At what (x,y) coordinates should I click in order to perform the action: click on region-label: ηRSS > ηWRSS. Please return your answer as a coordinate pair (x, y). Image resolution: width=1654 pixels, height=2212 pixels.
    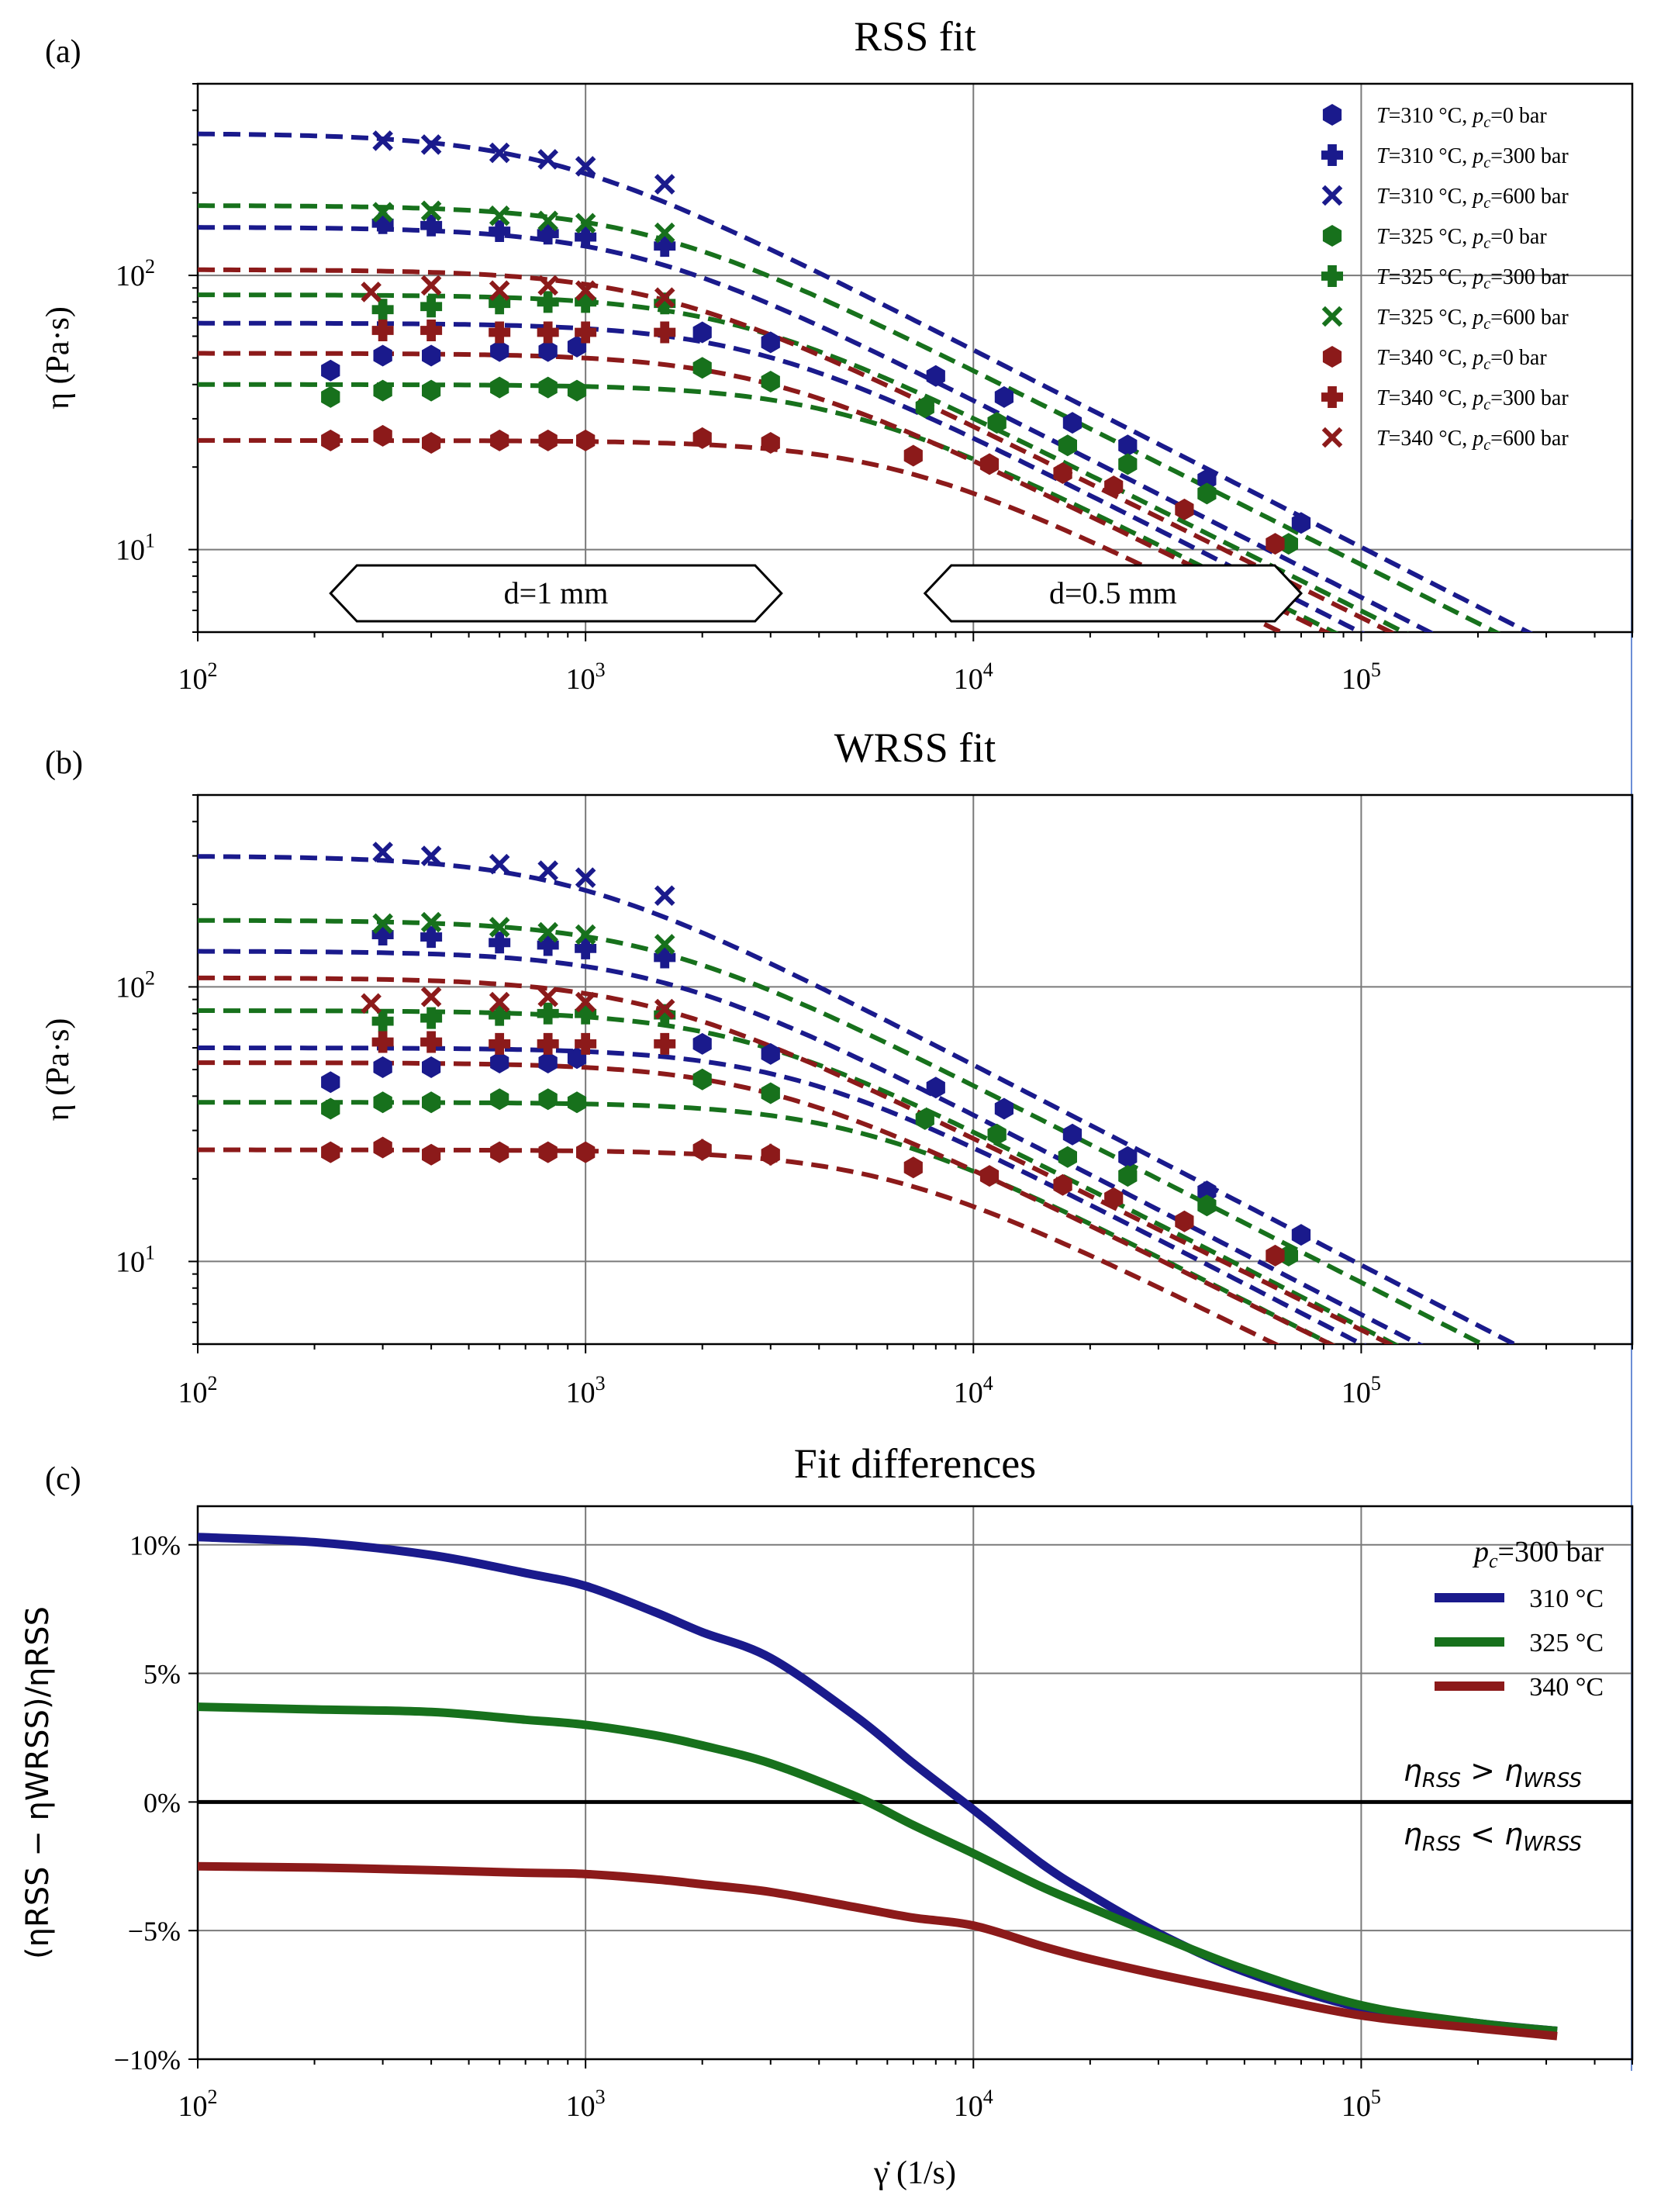
    Looking at the image, I should click on (1493, 1773).